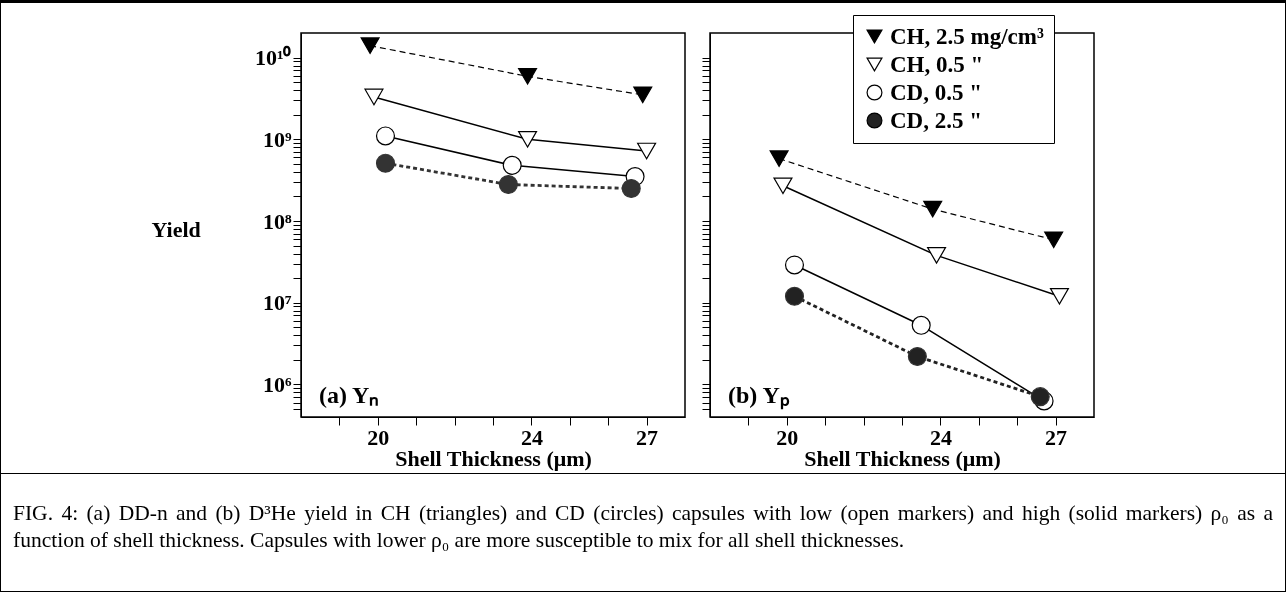 The width and height of the screenshot is (1288, 594). What do you see at coordinates (967, 36) in the screenshot?
I see `legend-label: CH, 2.5 mg/cm³` at bounding box center [967, 36].